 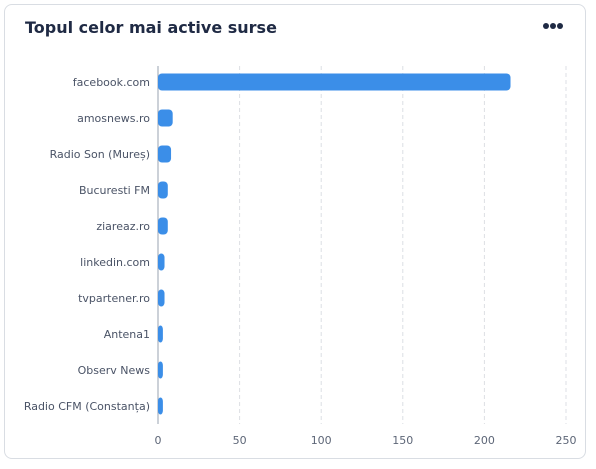 What do you see at coordinates (127, 334) in the screenshot?
I see `category-label: Antena1` at bounding box center [127, 334].